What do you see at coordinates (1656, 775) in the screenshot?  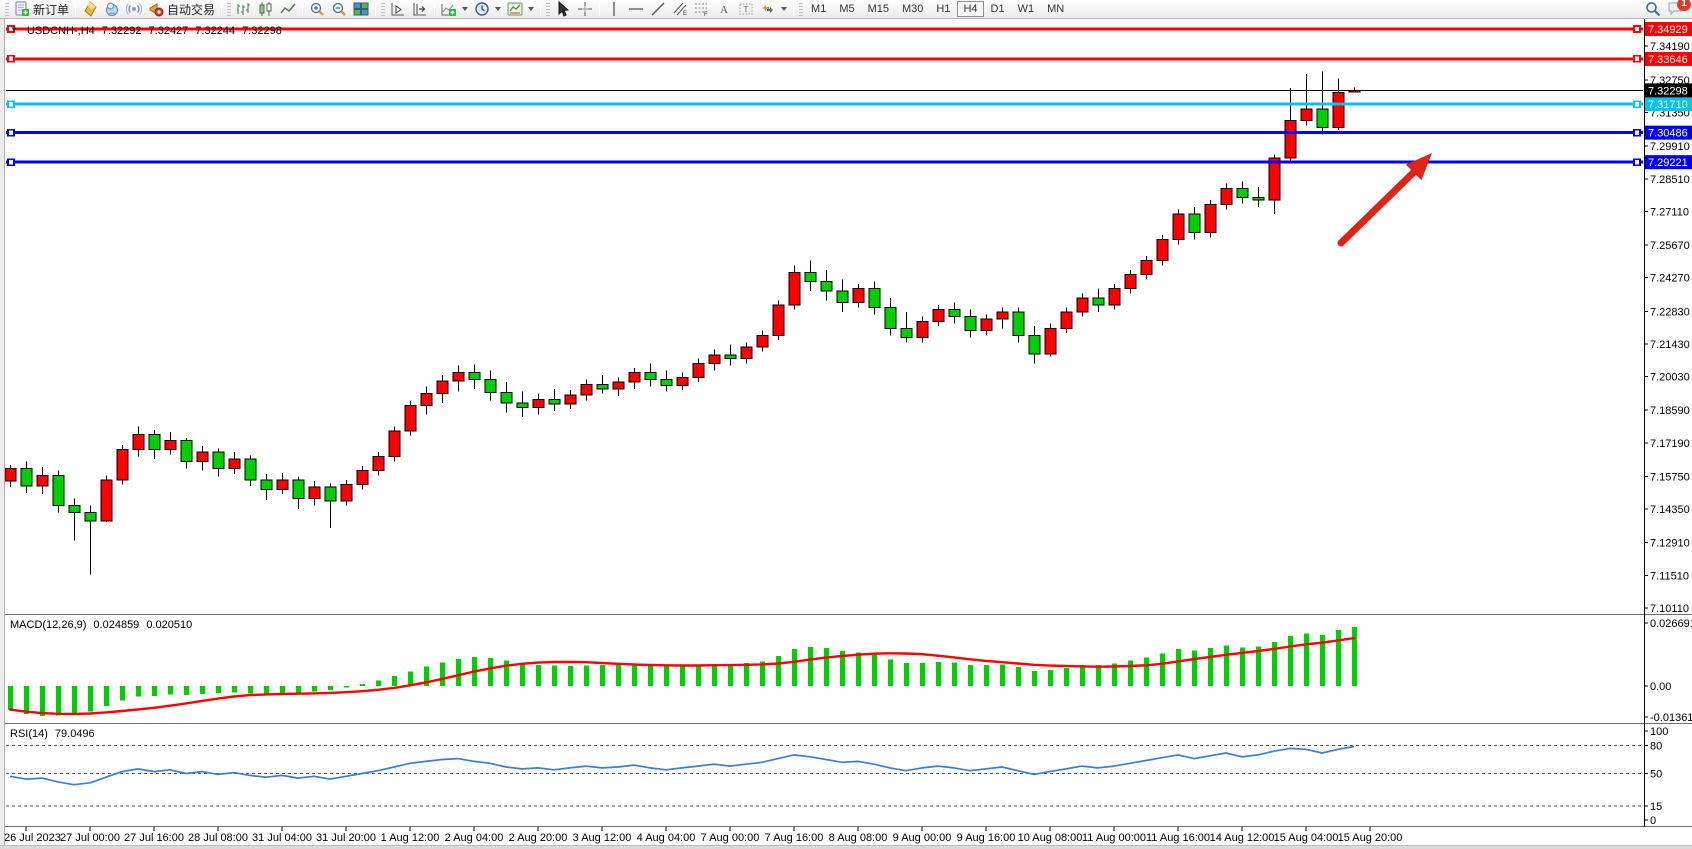 I see `rsi-tick-label: 50` at bounding box center [1656, 775].